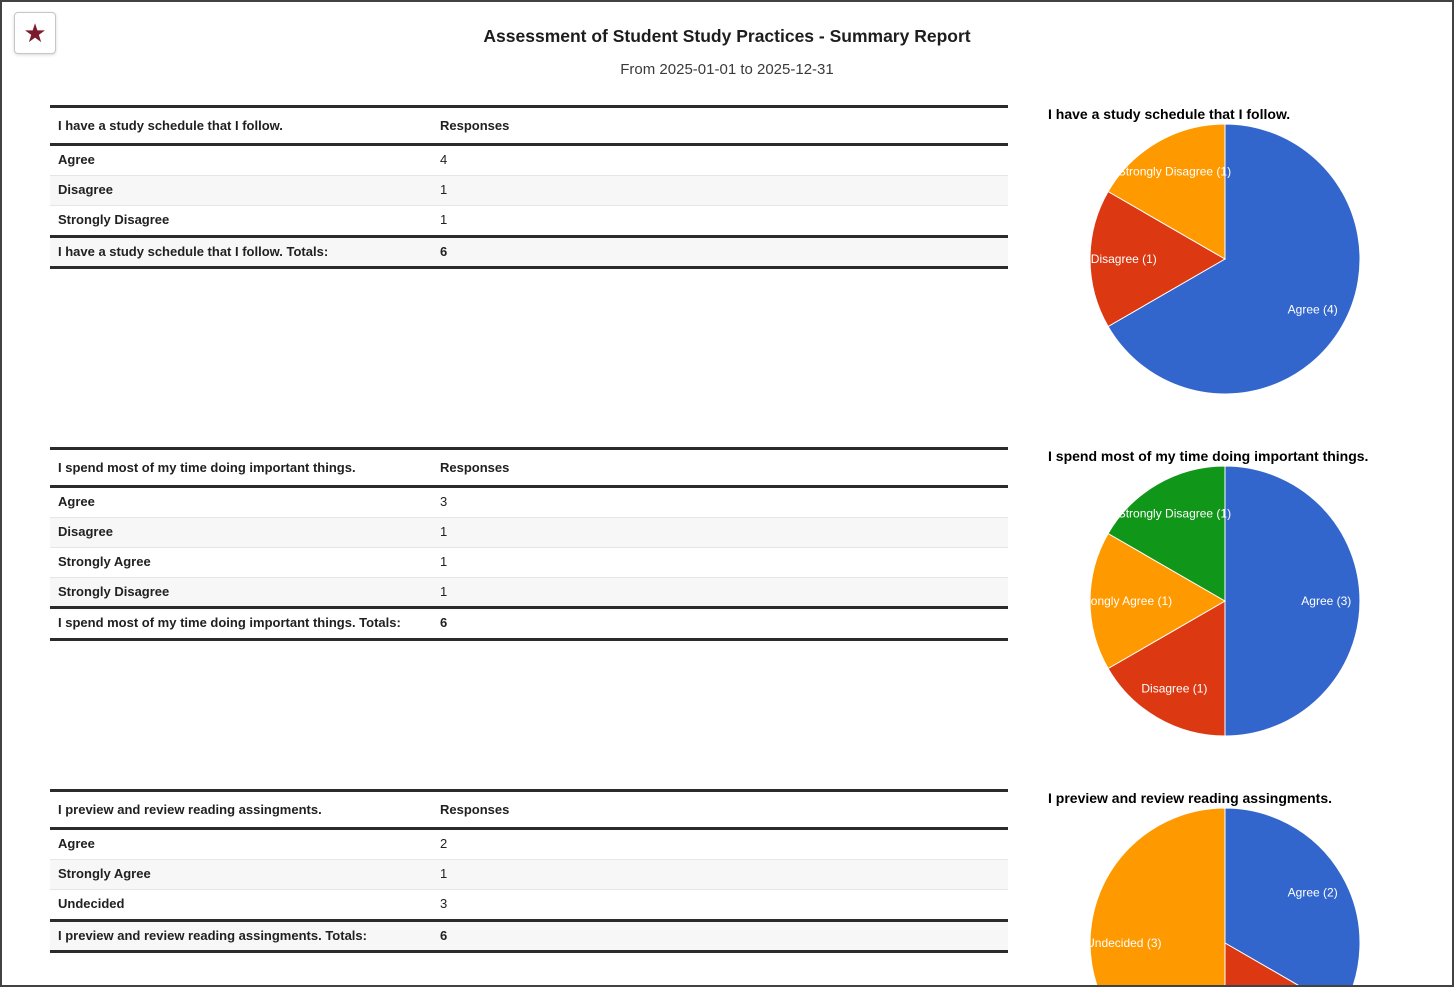  I want to click on pie-slice-label: Undecided (3), so click(1123, 943).